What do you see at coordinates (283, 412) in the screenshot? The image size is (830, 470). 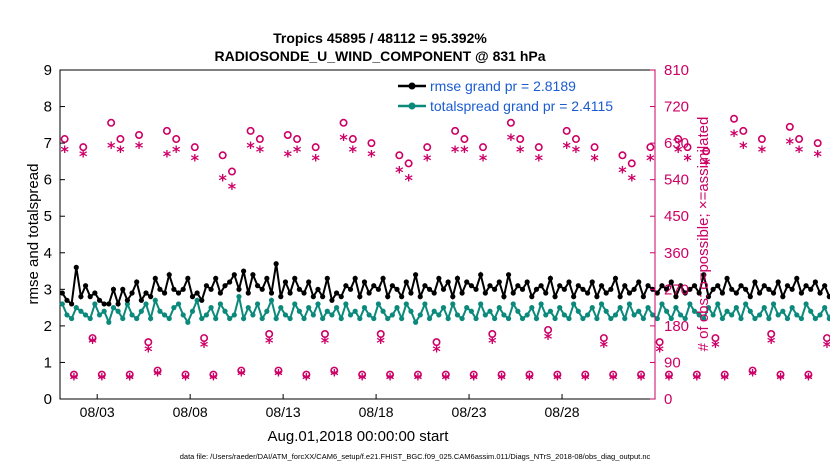 I see `x-tick-label: 08/13` at bounding box center [283, 412].